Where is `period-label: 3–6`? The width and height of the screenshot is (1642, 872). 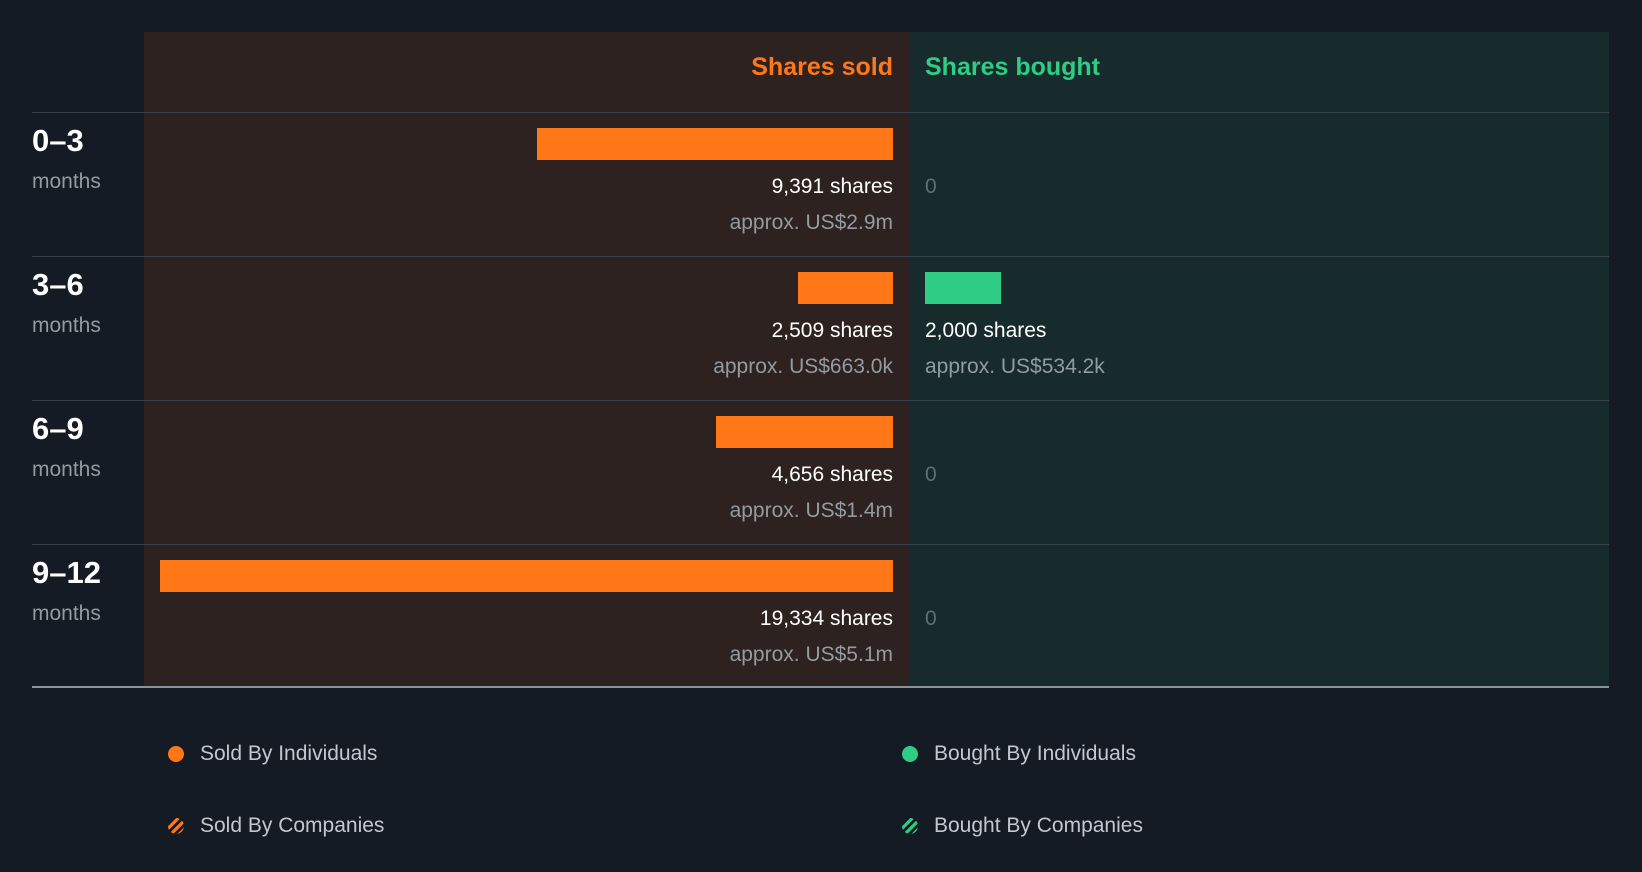
period-label: 3–6 is located at coordinates (58, 284).